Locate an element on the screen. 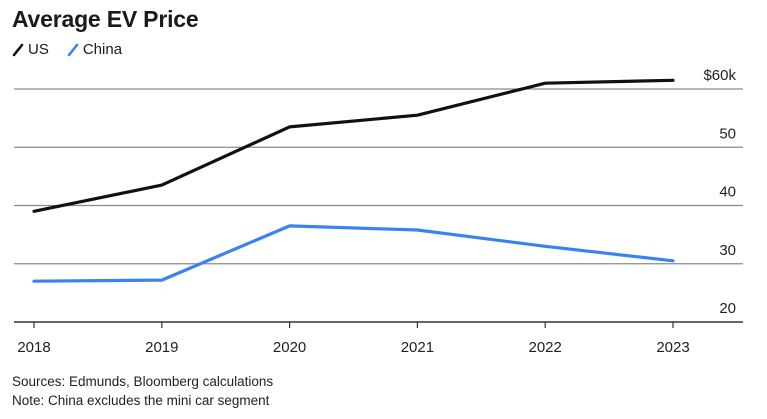 The width and height of the screenshot is (767, 419). x-tick-label: 2020 is located at coordinates (289, 347).